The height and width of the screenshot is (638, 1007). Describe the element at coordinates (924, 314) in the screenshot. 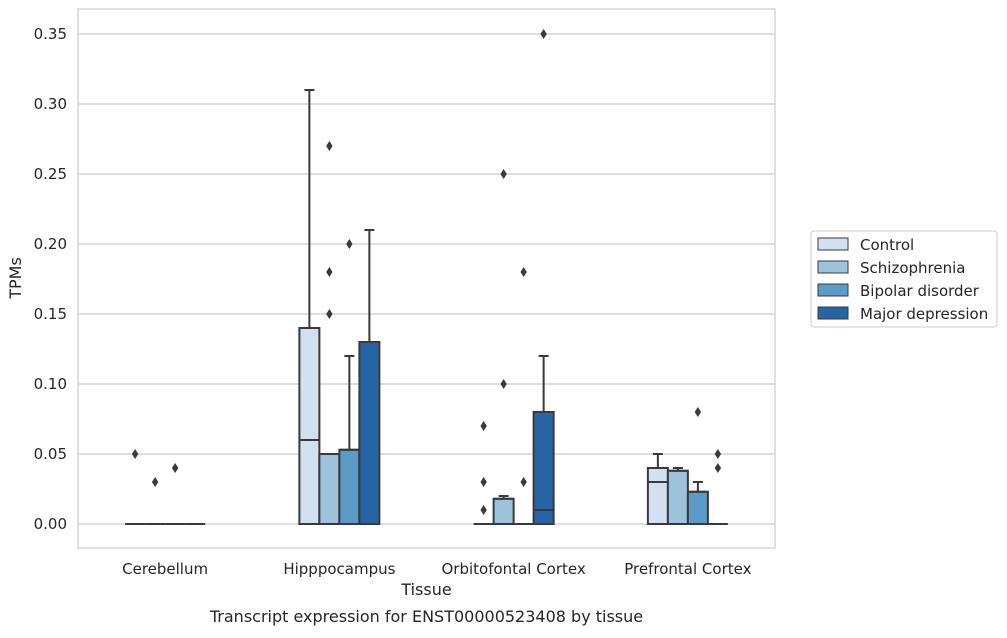

I see `legend-label: Major depression` at that location.